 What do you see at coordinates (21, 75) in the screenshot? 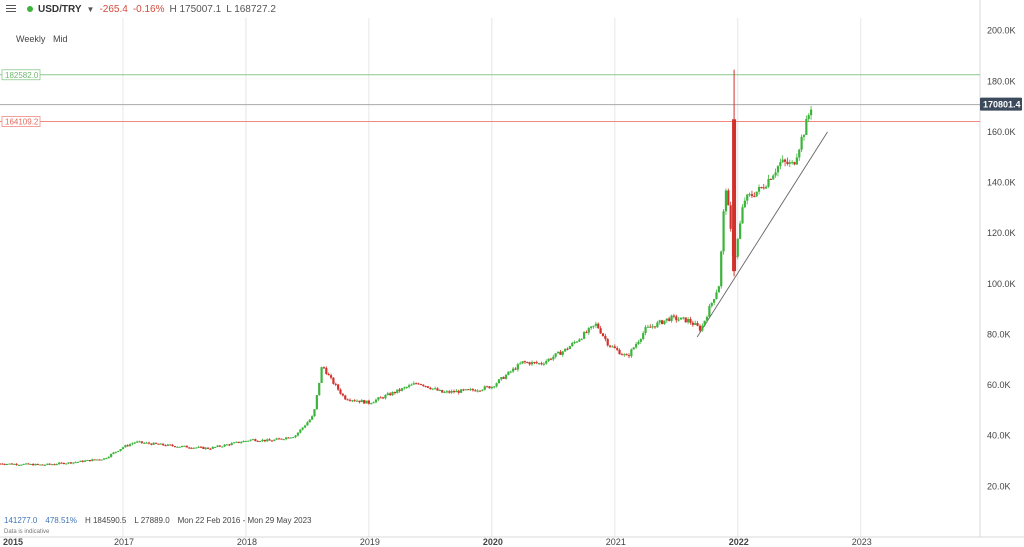
I see `reference-tag` at bounding box center [21, 75].